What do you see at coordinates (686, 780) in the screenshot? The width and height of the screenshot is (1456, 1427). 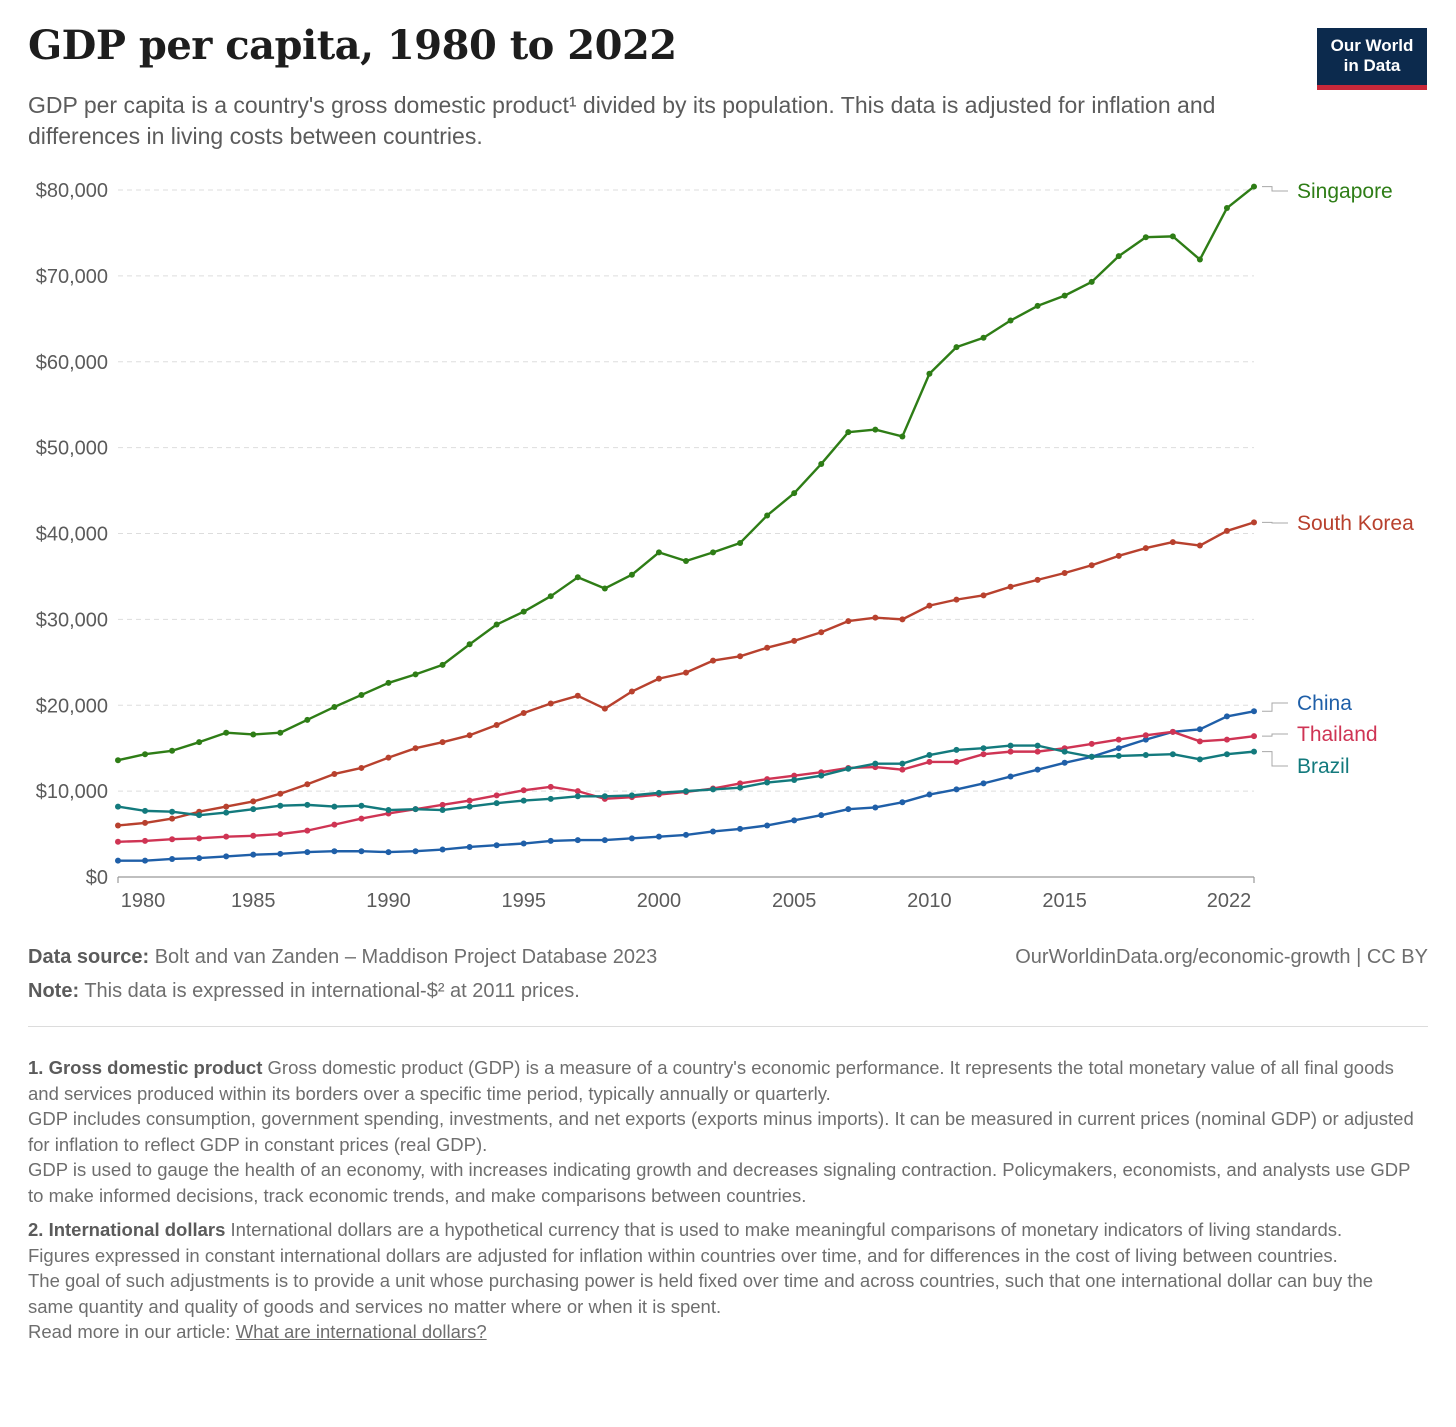 I see `series-line-brazil` at bounding box center [686, 780].